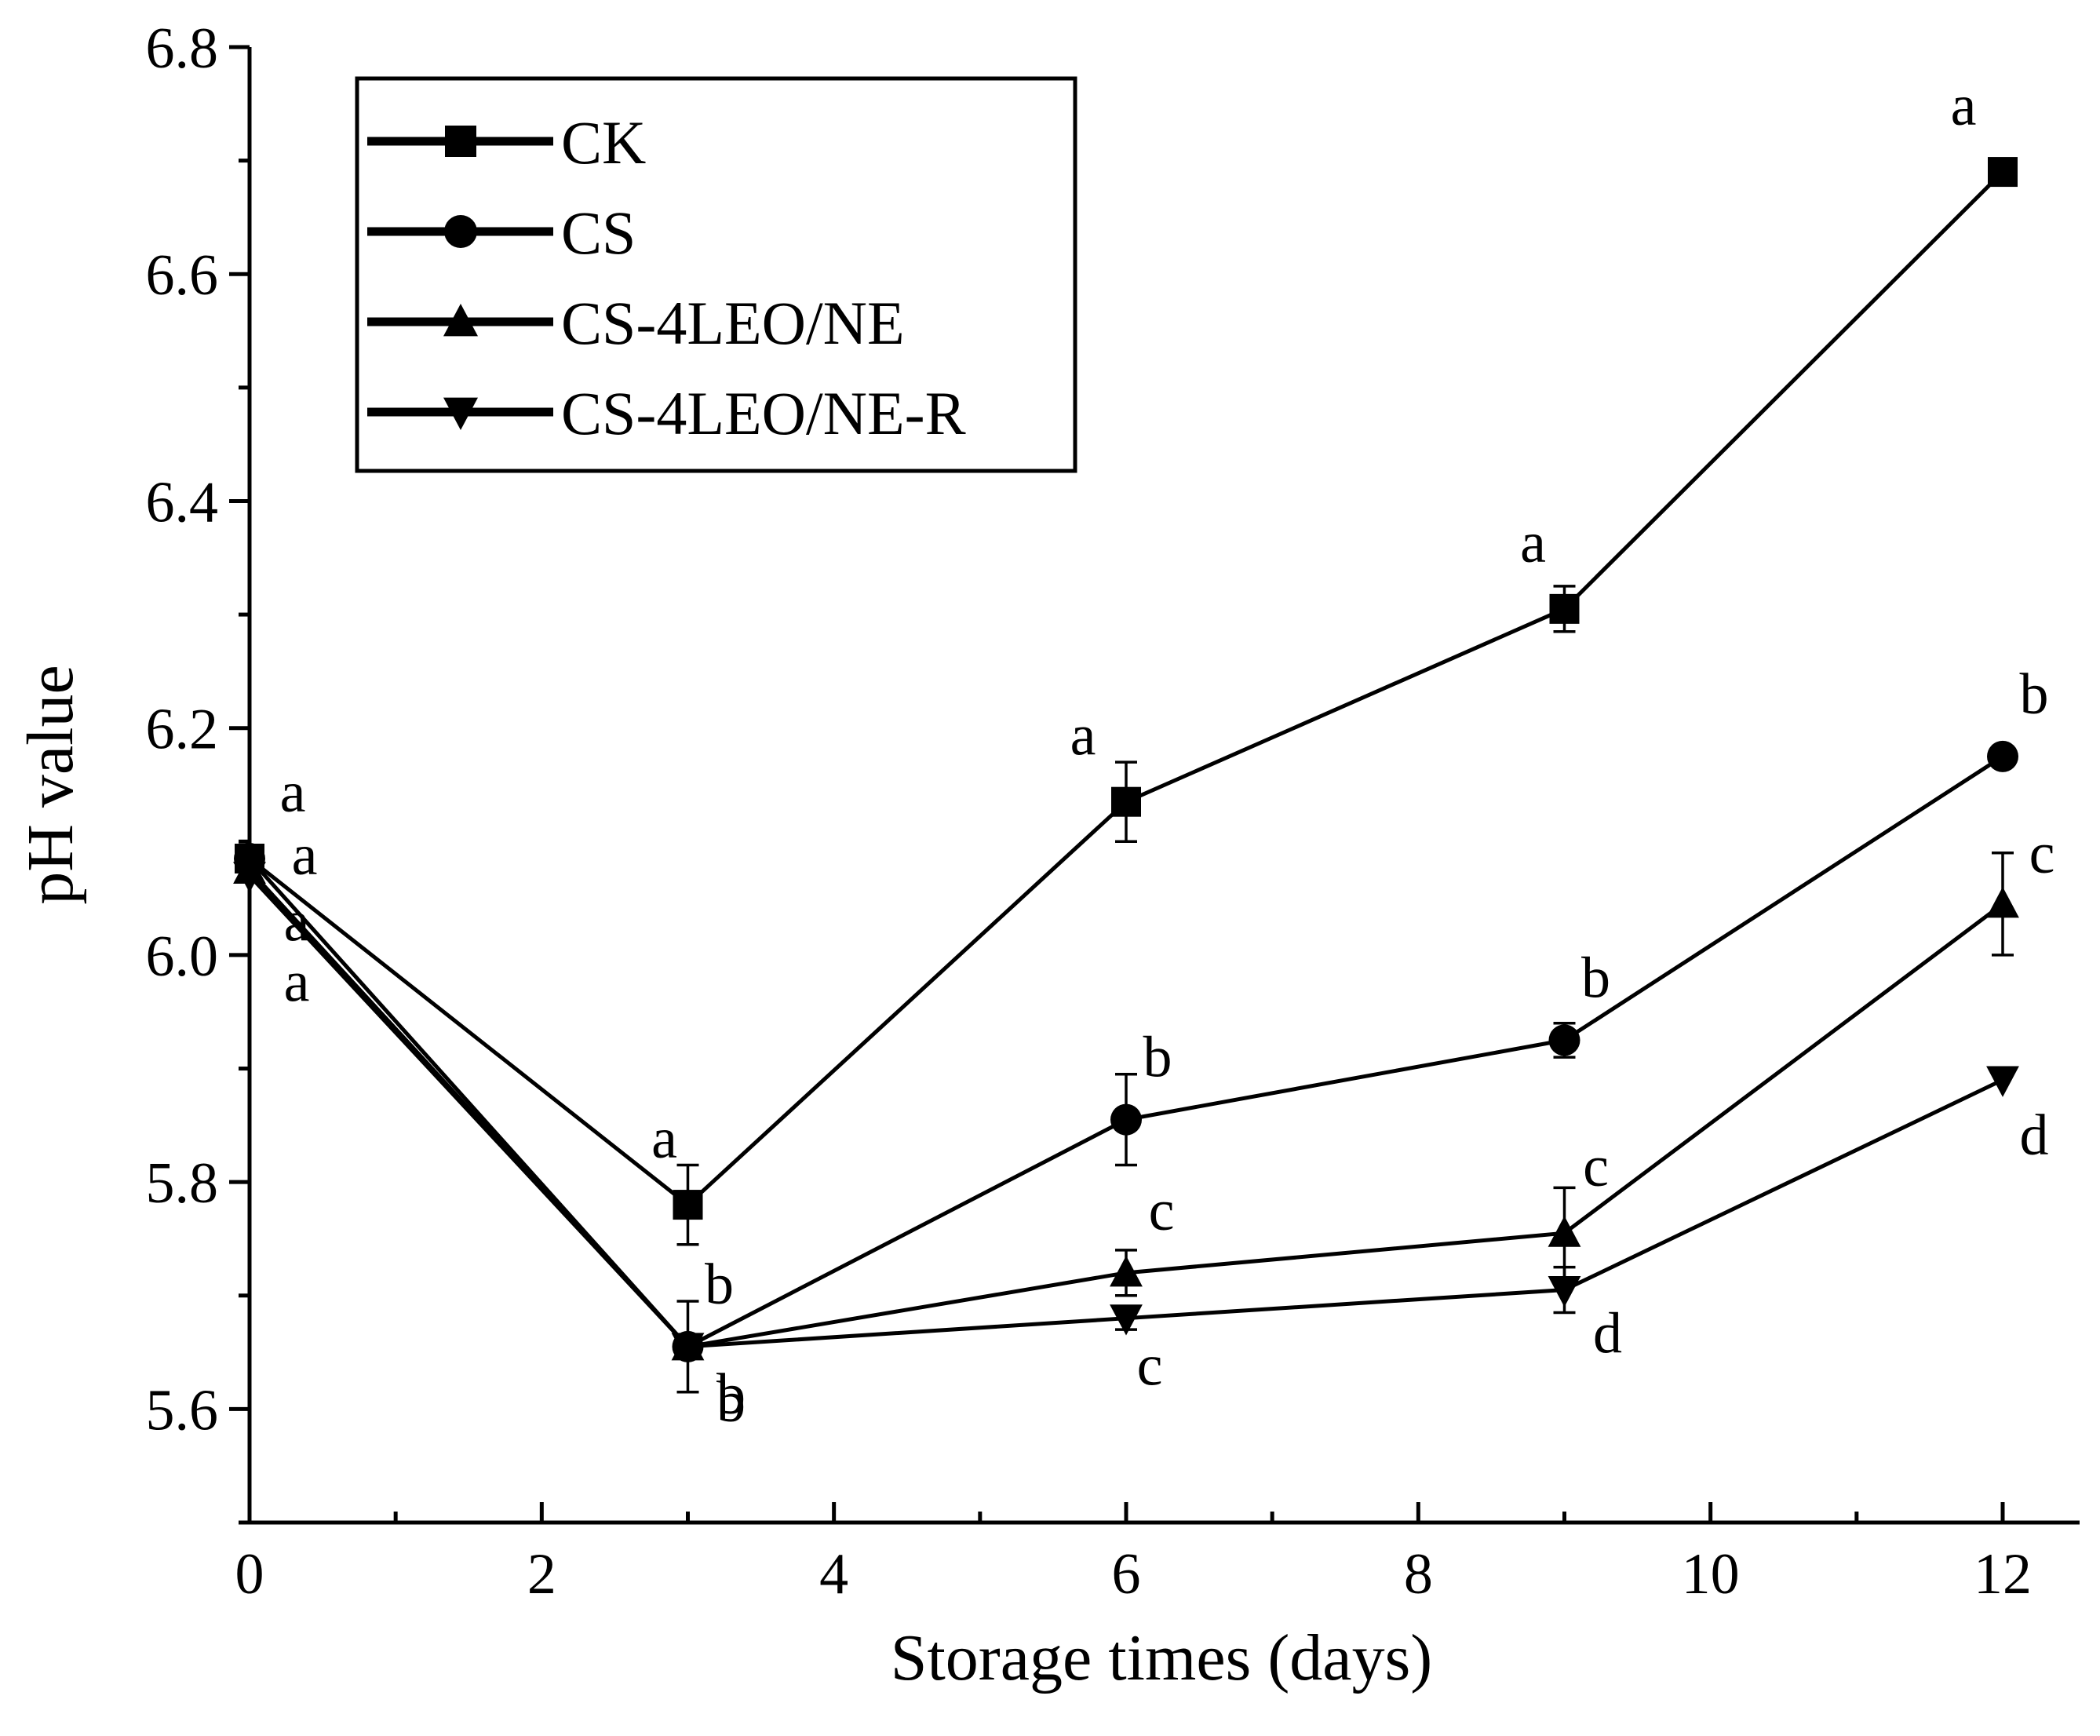 The image size is (2100, 1736). What do you see at coordinates (1711, 1574) in the screenshot?
I see `x-tick-label: 10` at bounding box center [1711, 1574].